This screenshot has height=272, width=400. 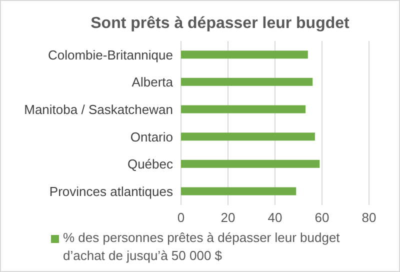 I want to click on legend-label: % des personnes prêtes à dépasser leur budget d’achat de jusqu’à 50 000 $, so click(x=202, y=247).